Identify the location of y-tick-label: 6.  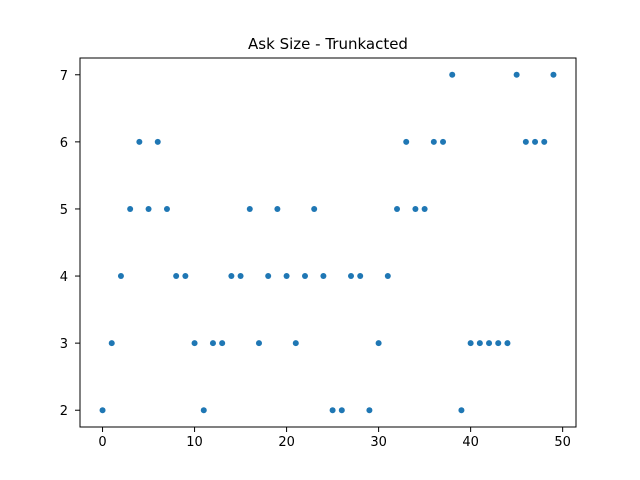
(64, 143).